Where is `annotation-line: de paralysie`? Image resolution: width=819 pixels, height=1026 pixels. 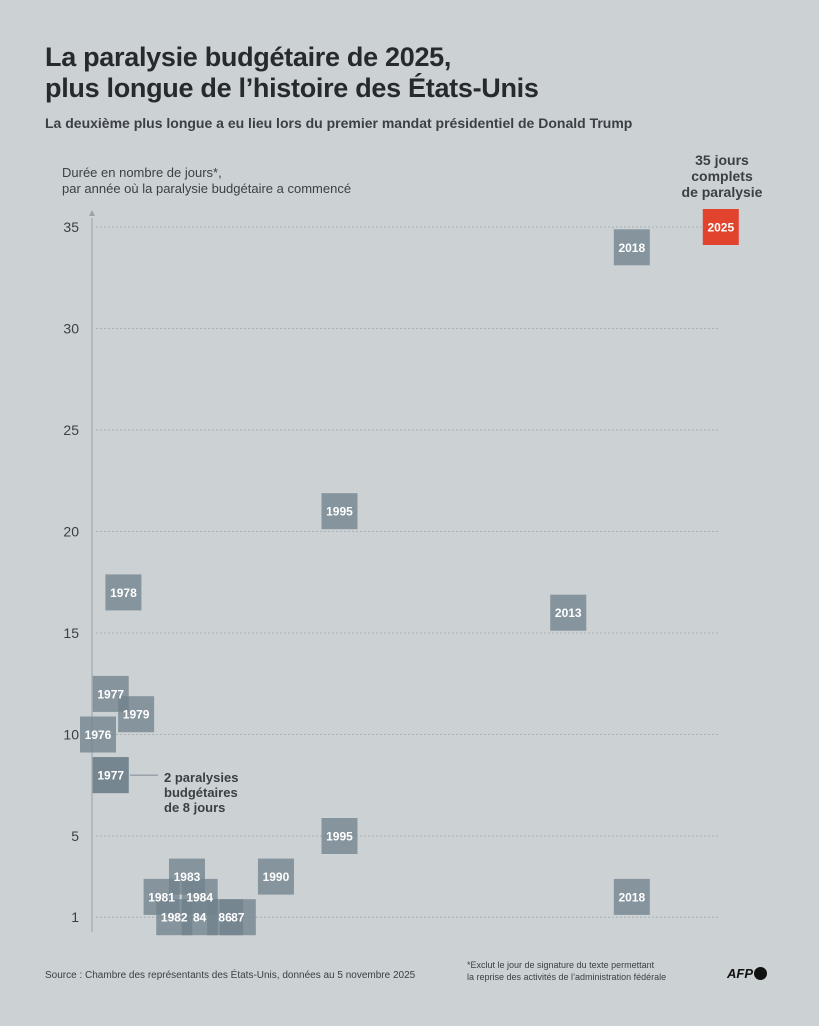 annotation-line: de paralysie is located at coordinates (722, 192).